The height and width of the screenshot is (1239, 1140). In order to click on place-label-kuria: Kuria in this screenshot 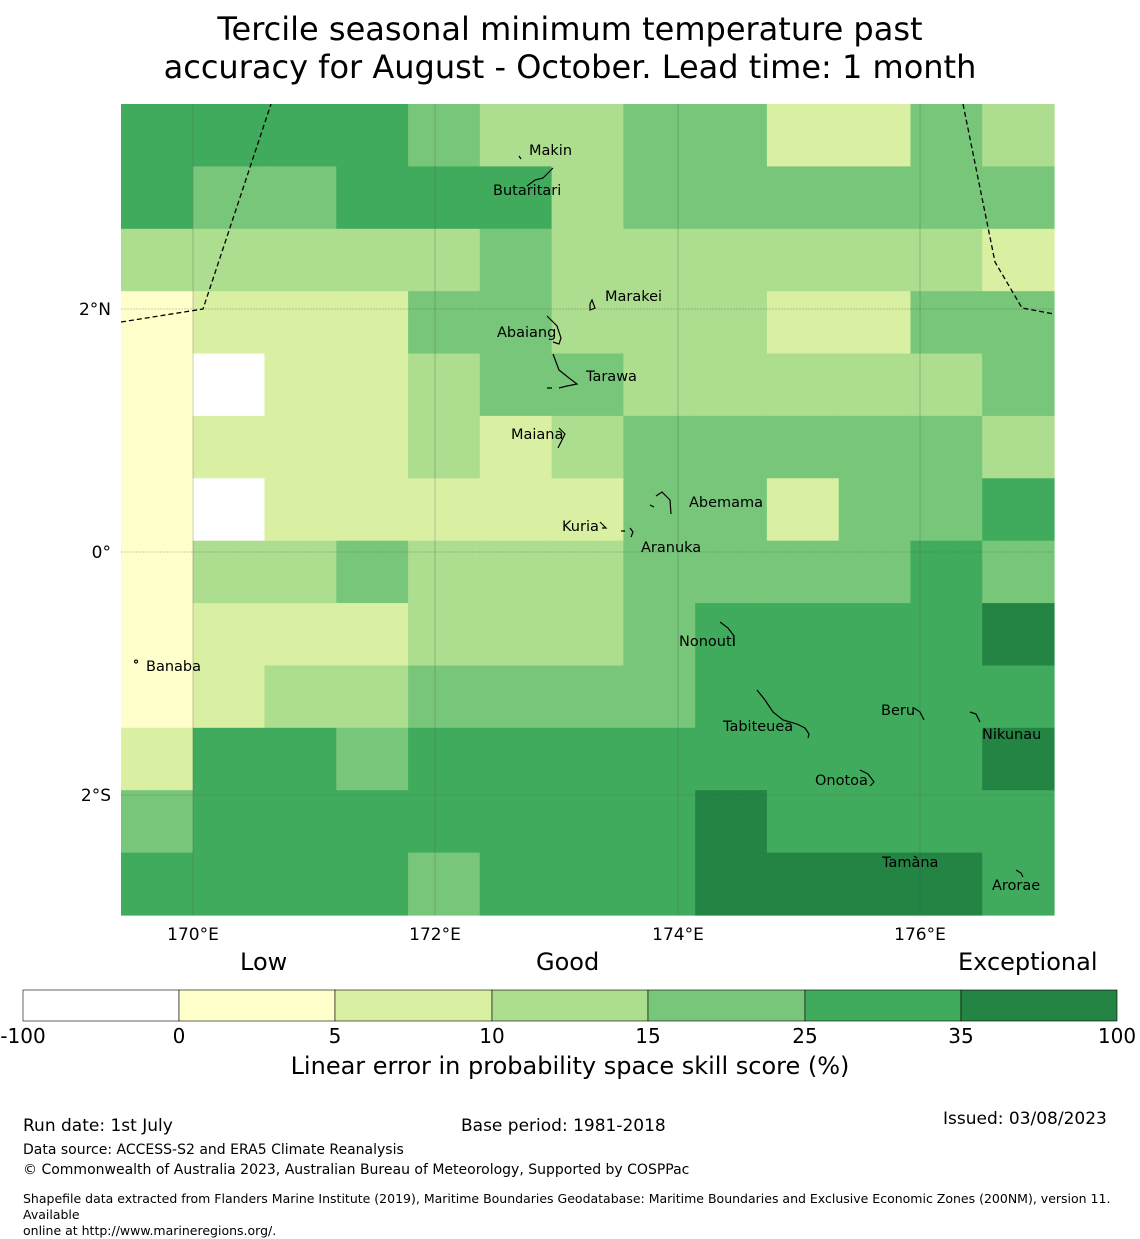, I will do `click(580, 527)`.